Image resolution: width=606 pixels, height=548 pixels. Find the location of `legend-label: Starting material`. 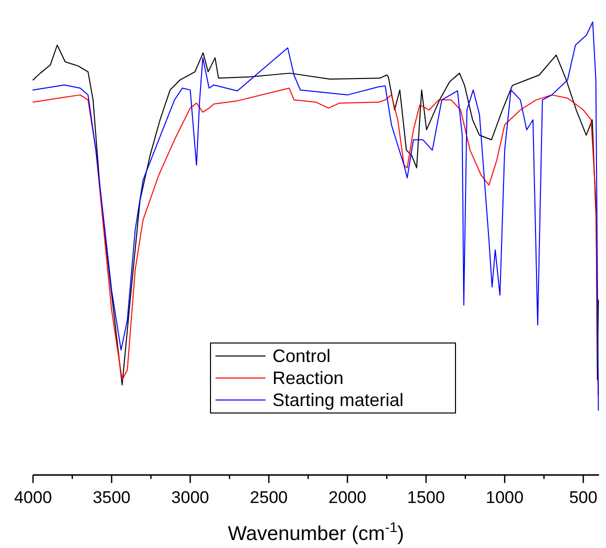

legend-label: Starting material is located at coordinates (338, 400).